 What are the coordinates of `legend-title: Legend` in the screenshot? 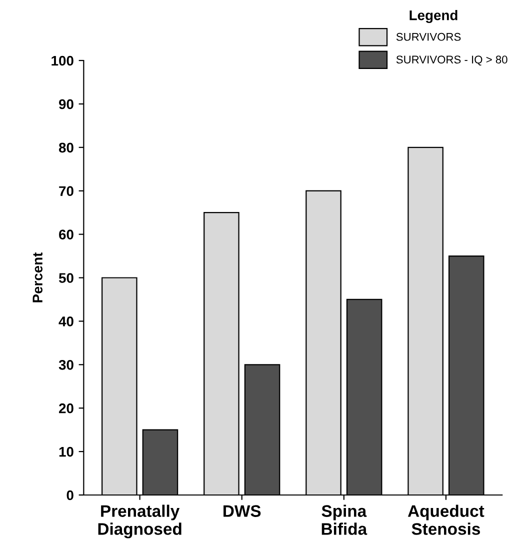 It's located at (434, 17).